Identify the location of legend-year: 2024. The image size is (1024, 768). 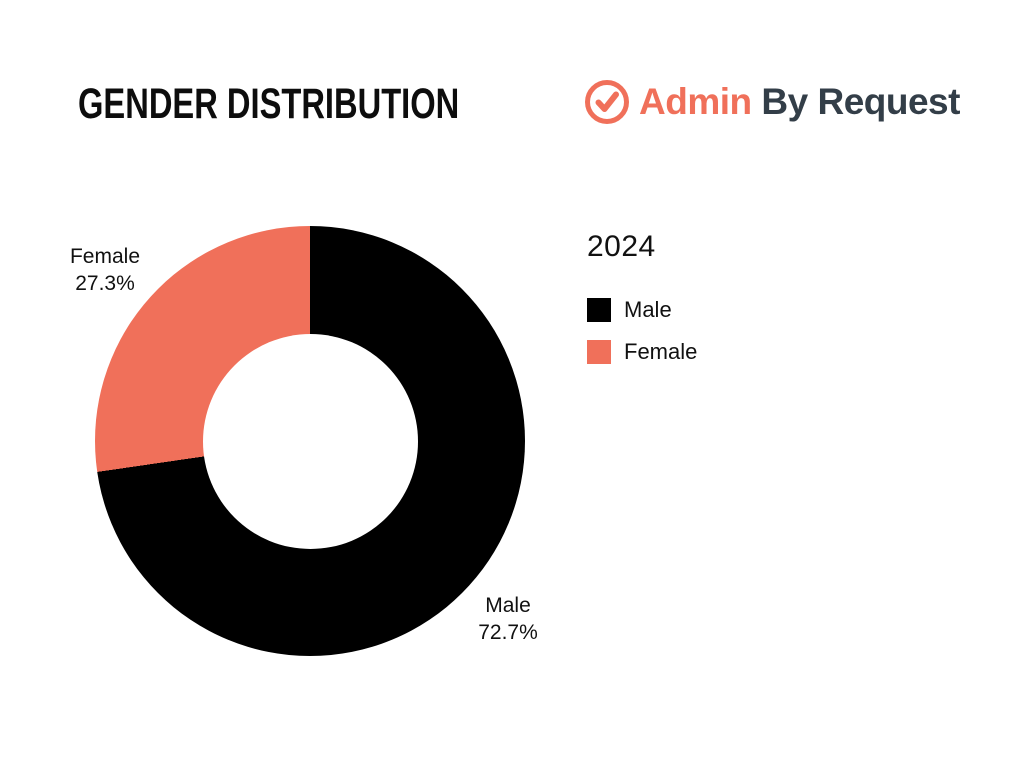
(621, 246).